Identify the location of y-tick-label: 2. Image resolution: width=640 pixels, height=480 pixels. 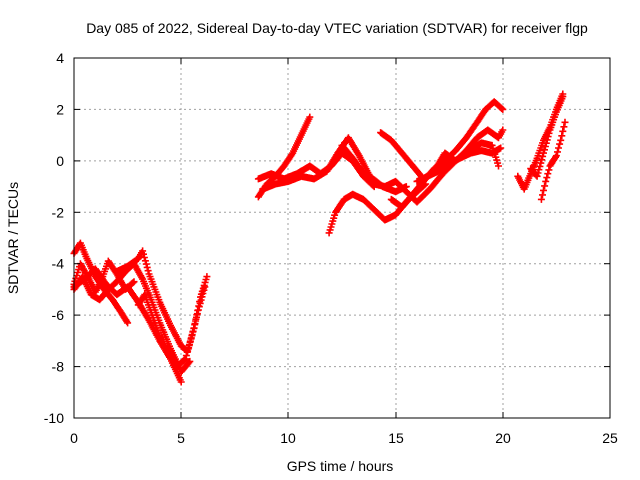
(60, 109).